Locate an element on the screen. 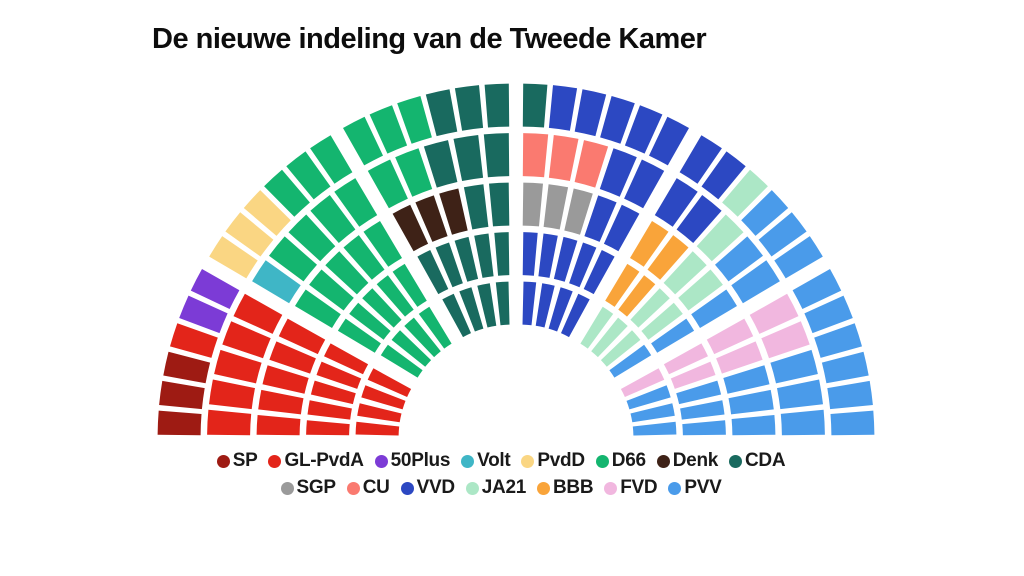 The width and height of the screenshot is (1024, 576). legend-item-SGP: SGP is located at coordinates (308, 488).